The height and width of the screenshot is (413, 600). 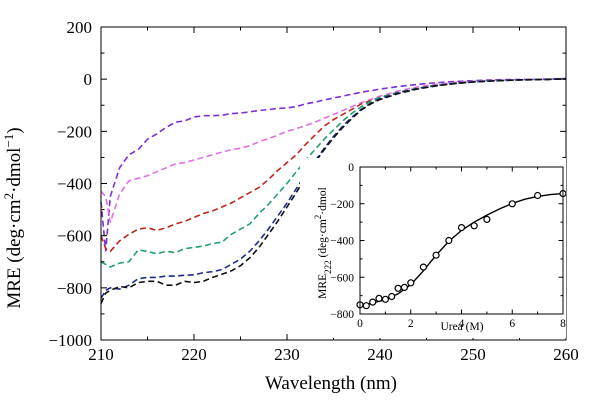 What do you see at coordinates (80, 27) in the screenshot?
I see `main-y-tick-label: 200` at bounding box center [80, 27].